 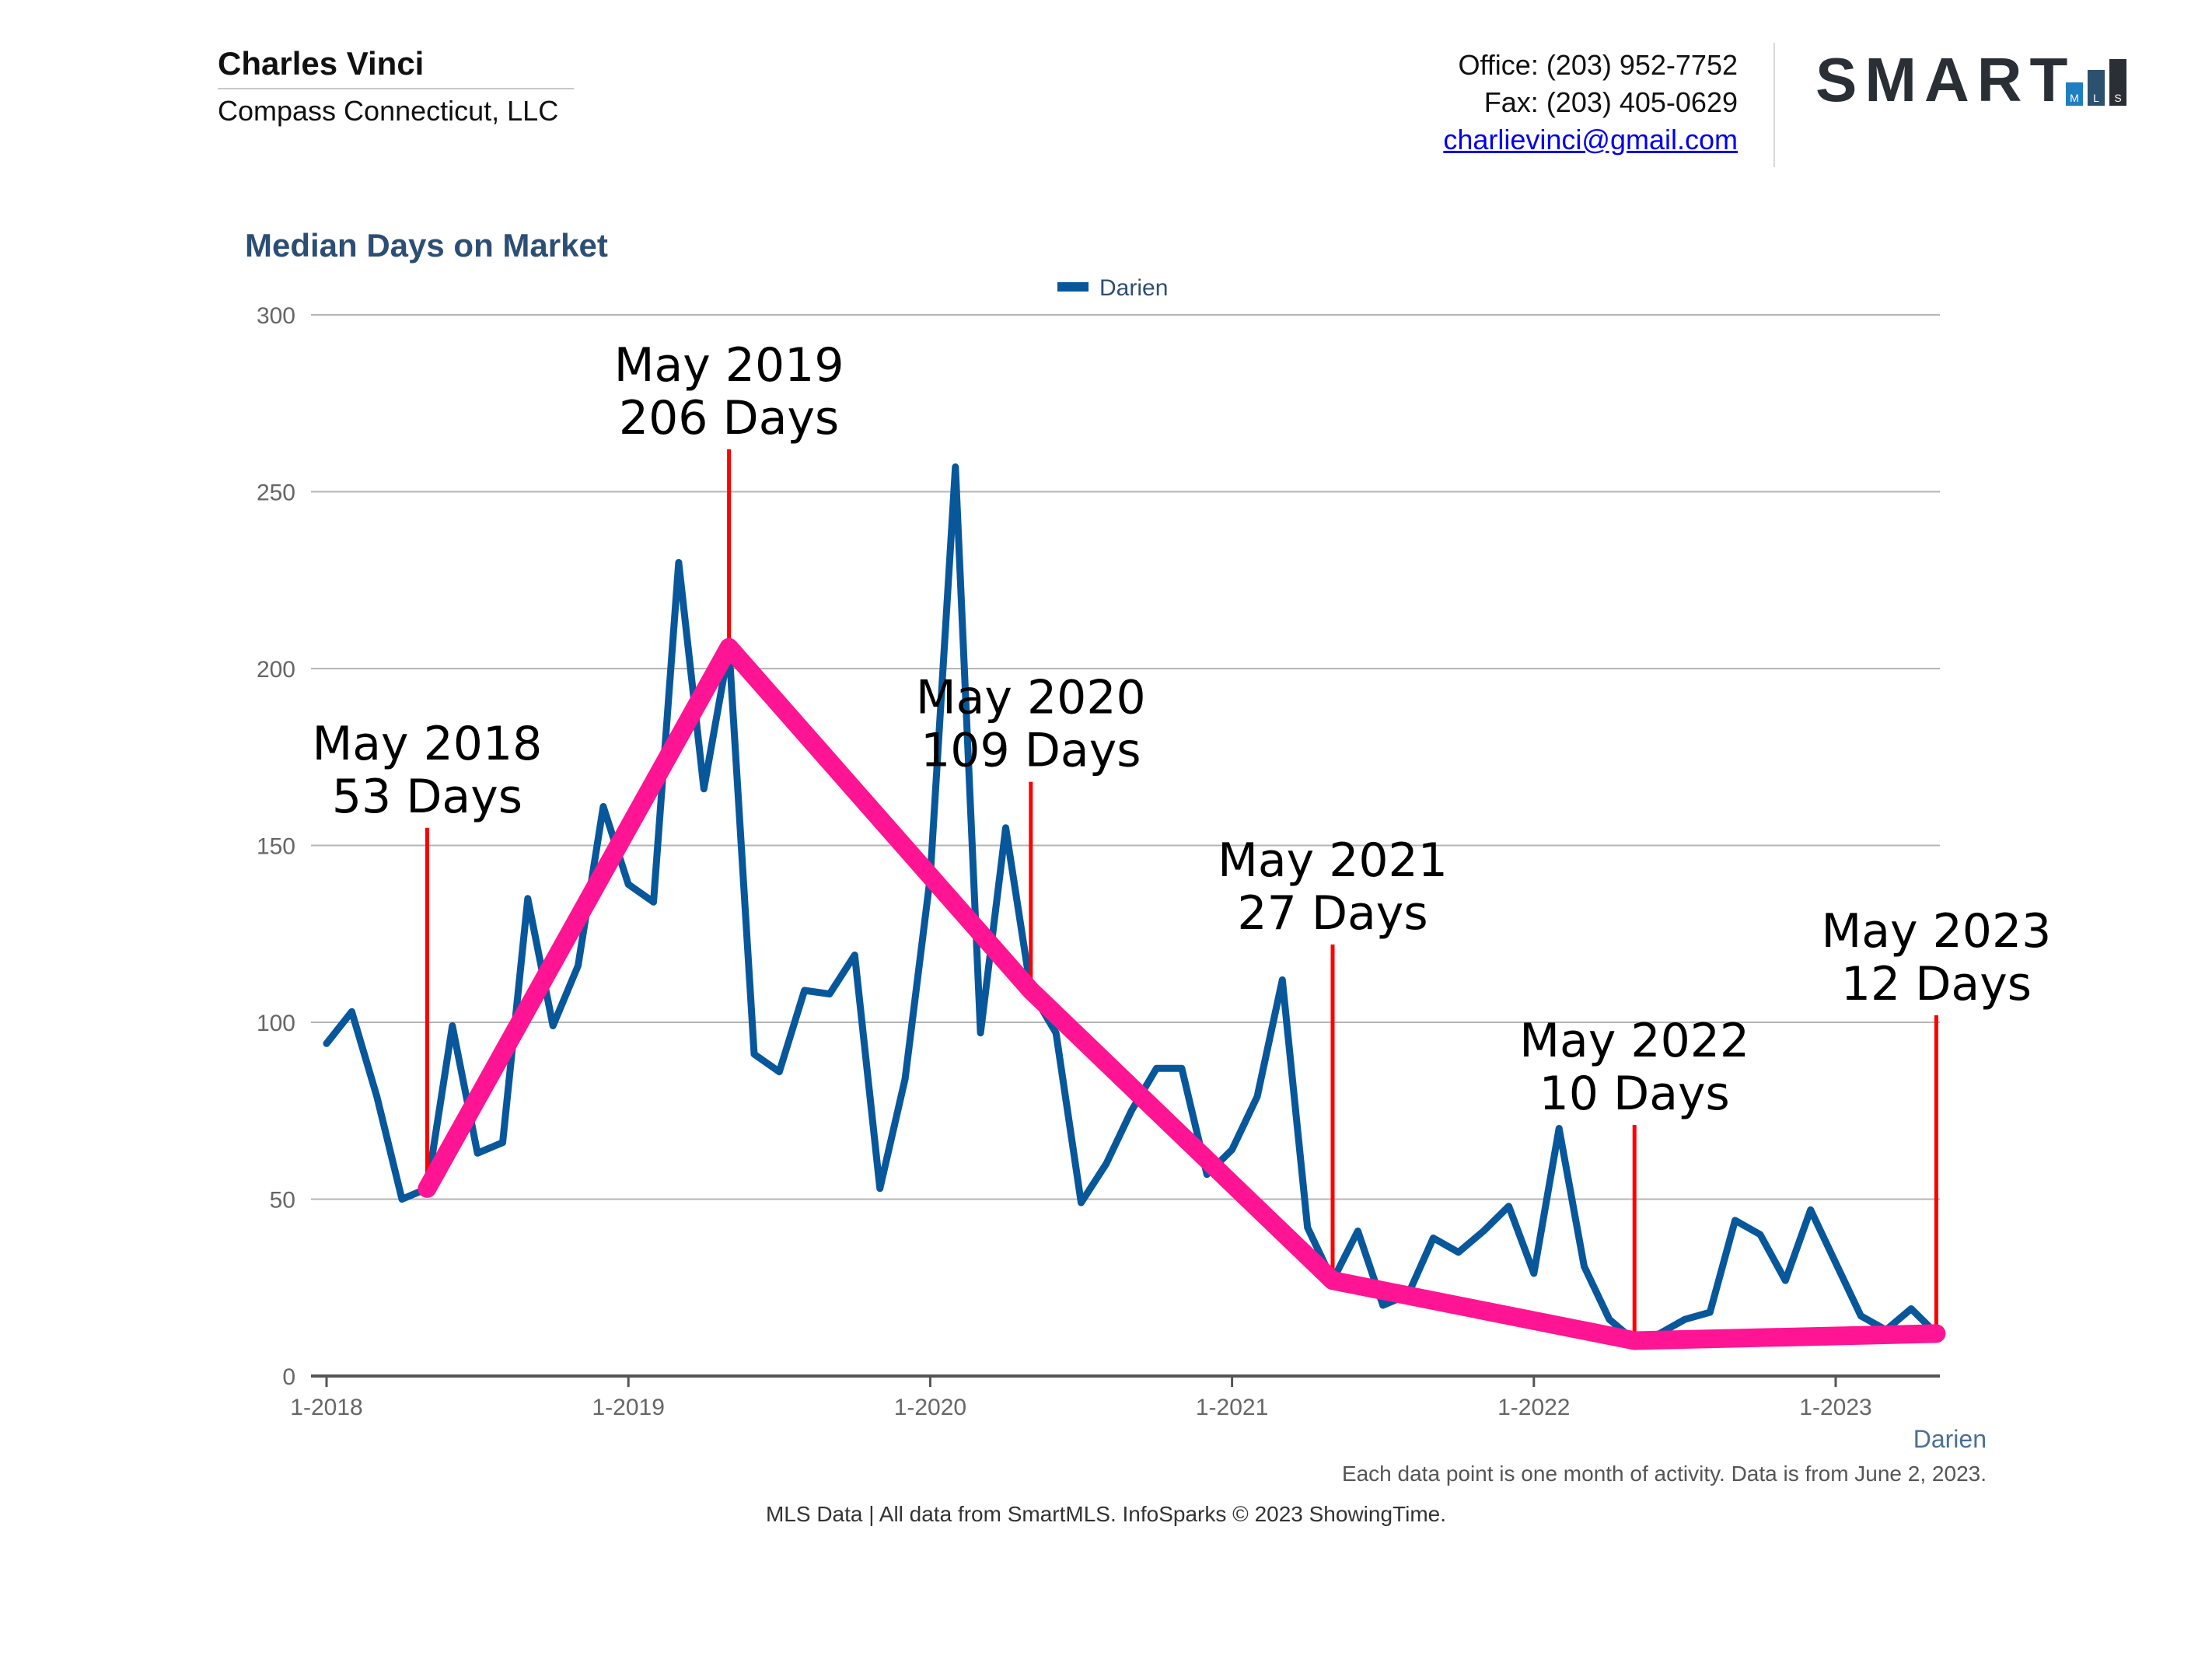 What do you see at coordinates (1533, 1407) in the screenshot?
I see `x-tick-label: 1-2022` at bounding box center [1533, 1407].